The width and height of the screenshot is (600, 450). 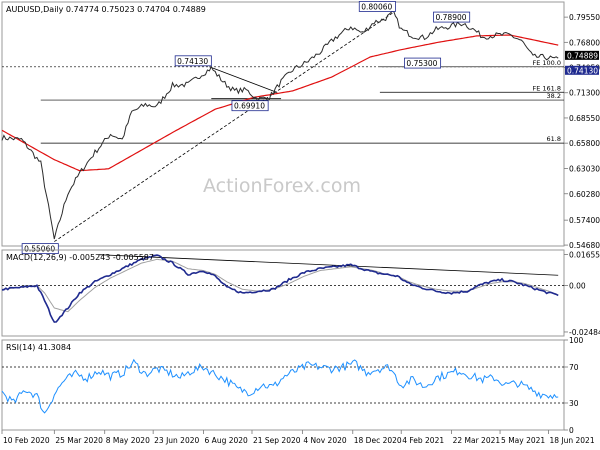 I want to click on fib-level-label: 38.2, so click(x=554, y=96).